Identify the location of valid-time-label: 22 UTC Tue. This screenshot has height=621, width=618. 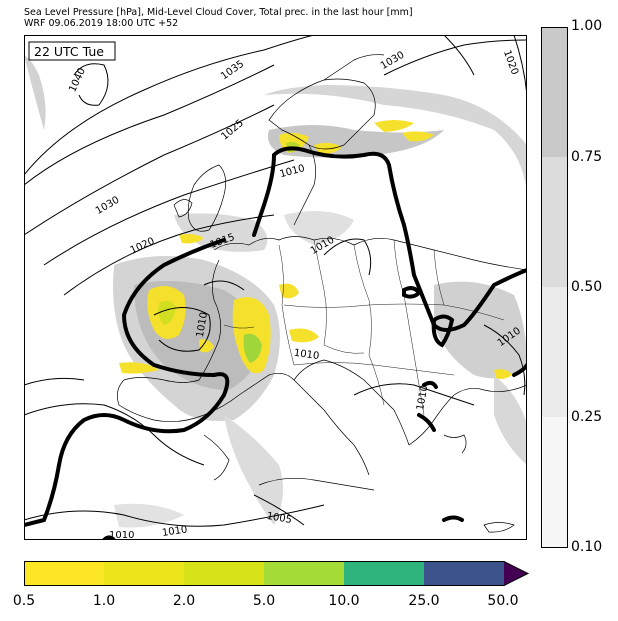
(69, 51).